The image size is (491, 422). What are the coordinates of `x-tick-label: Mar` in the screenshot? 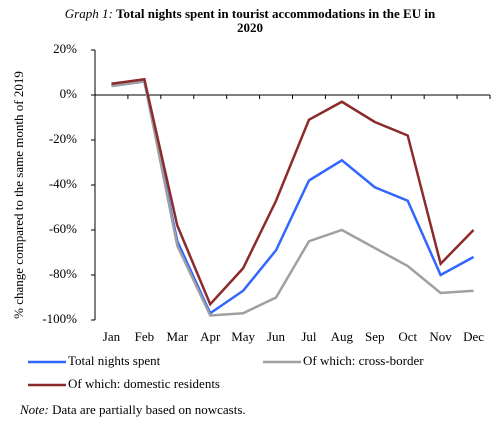 It's located at (177, 336).